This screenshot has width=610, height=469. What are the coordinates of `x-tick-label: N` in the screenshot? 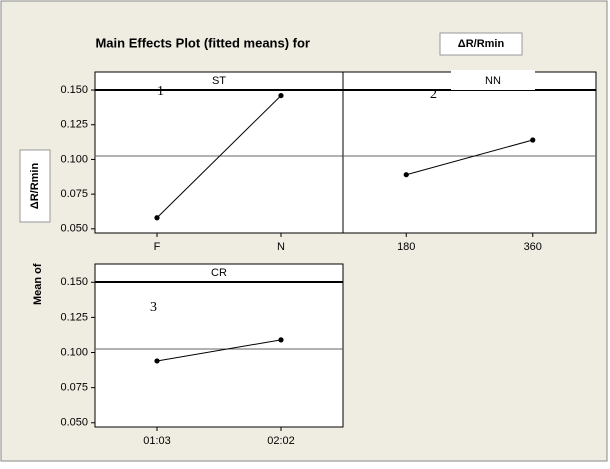 It's located at (281, 247).